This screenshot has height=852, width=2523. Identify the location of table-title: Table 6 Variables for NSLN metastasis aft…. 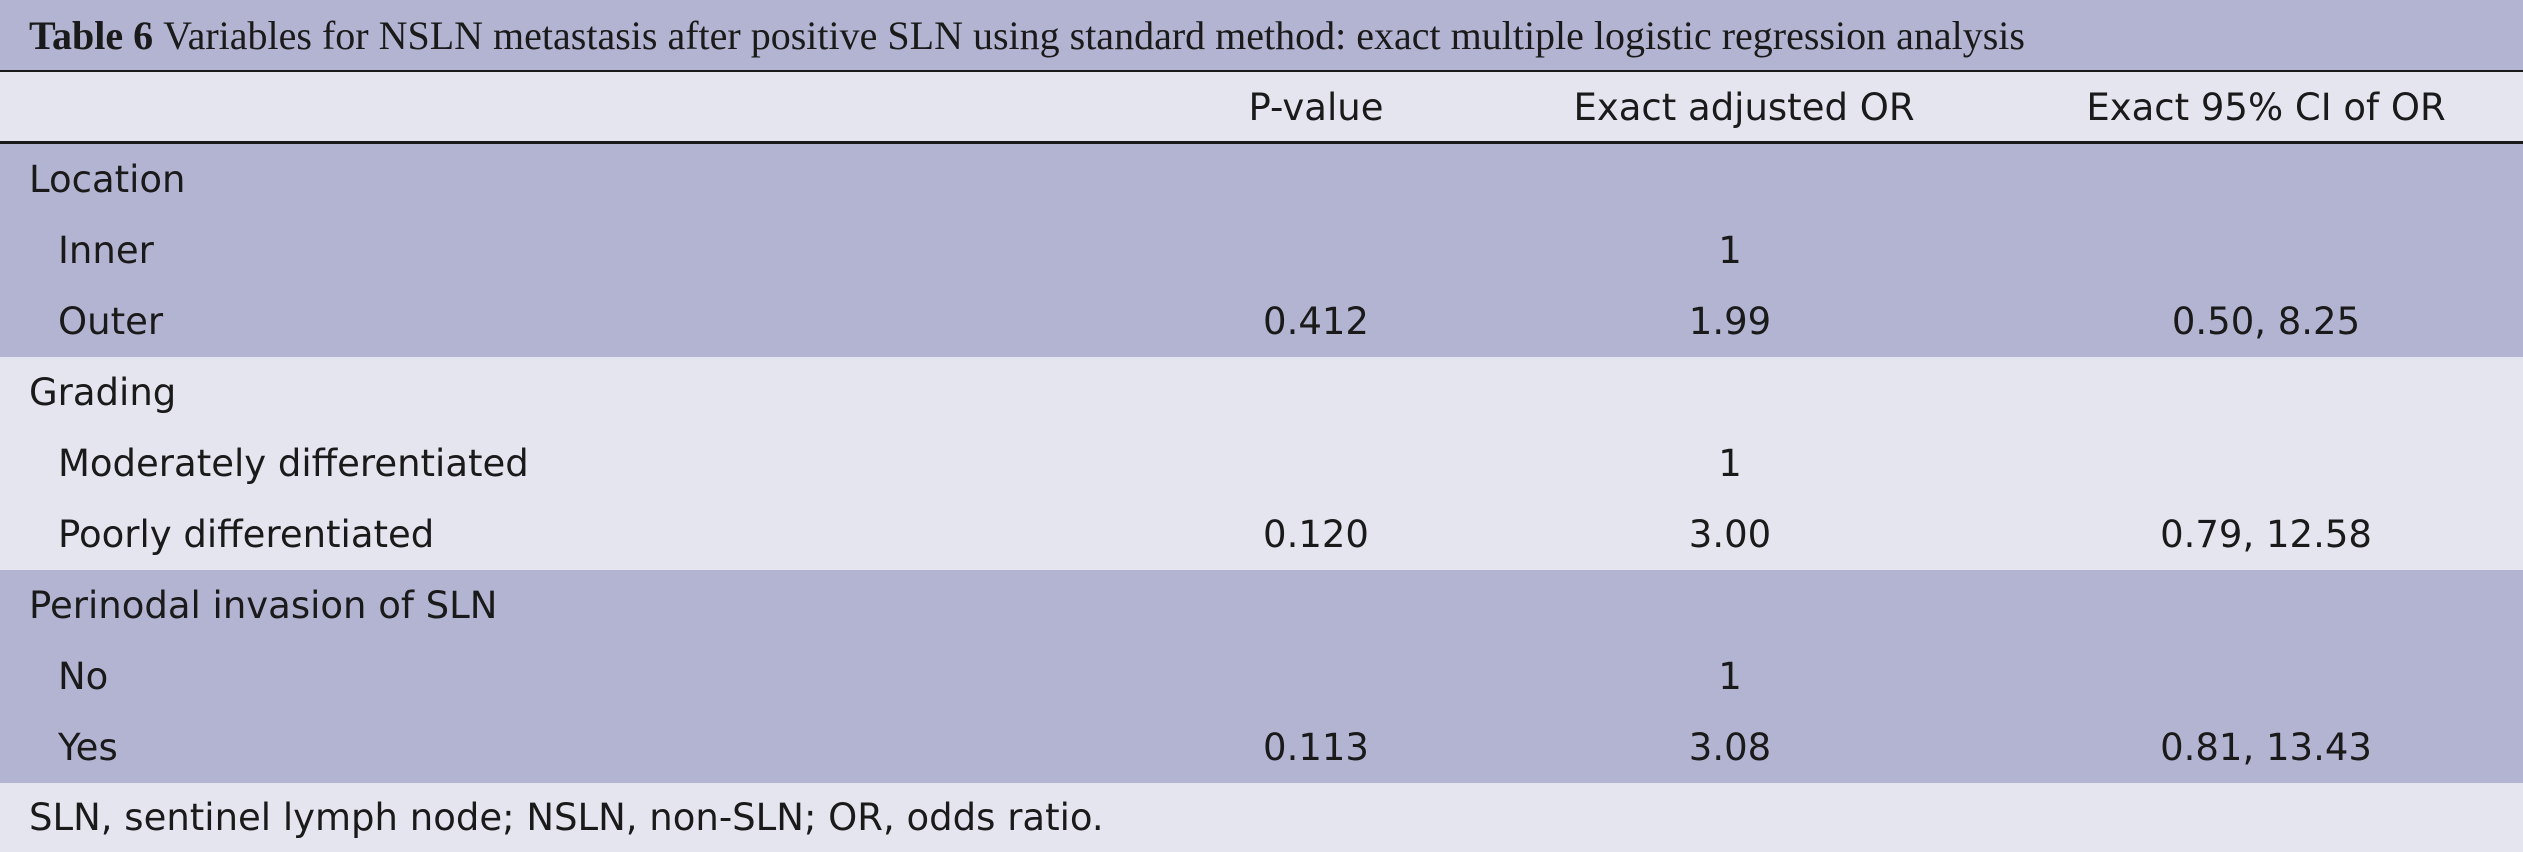
(1027, 35).